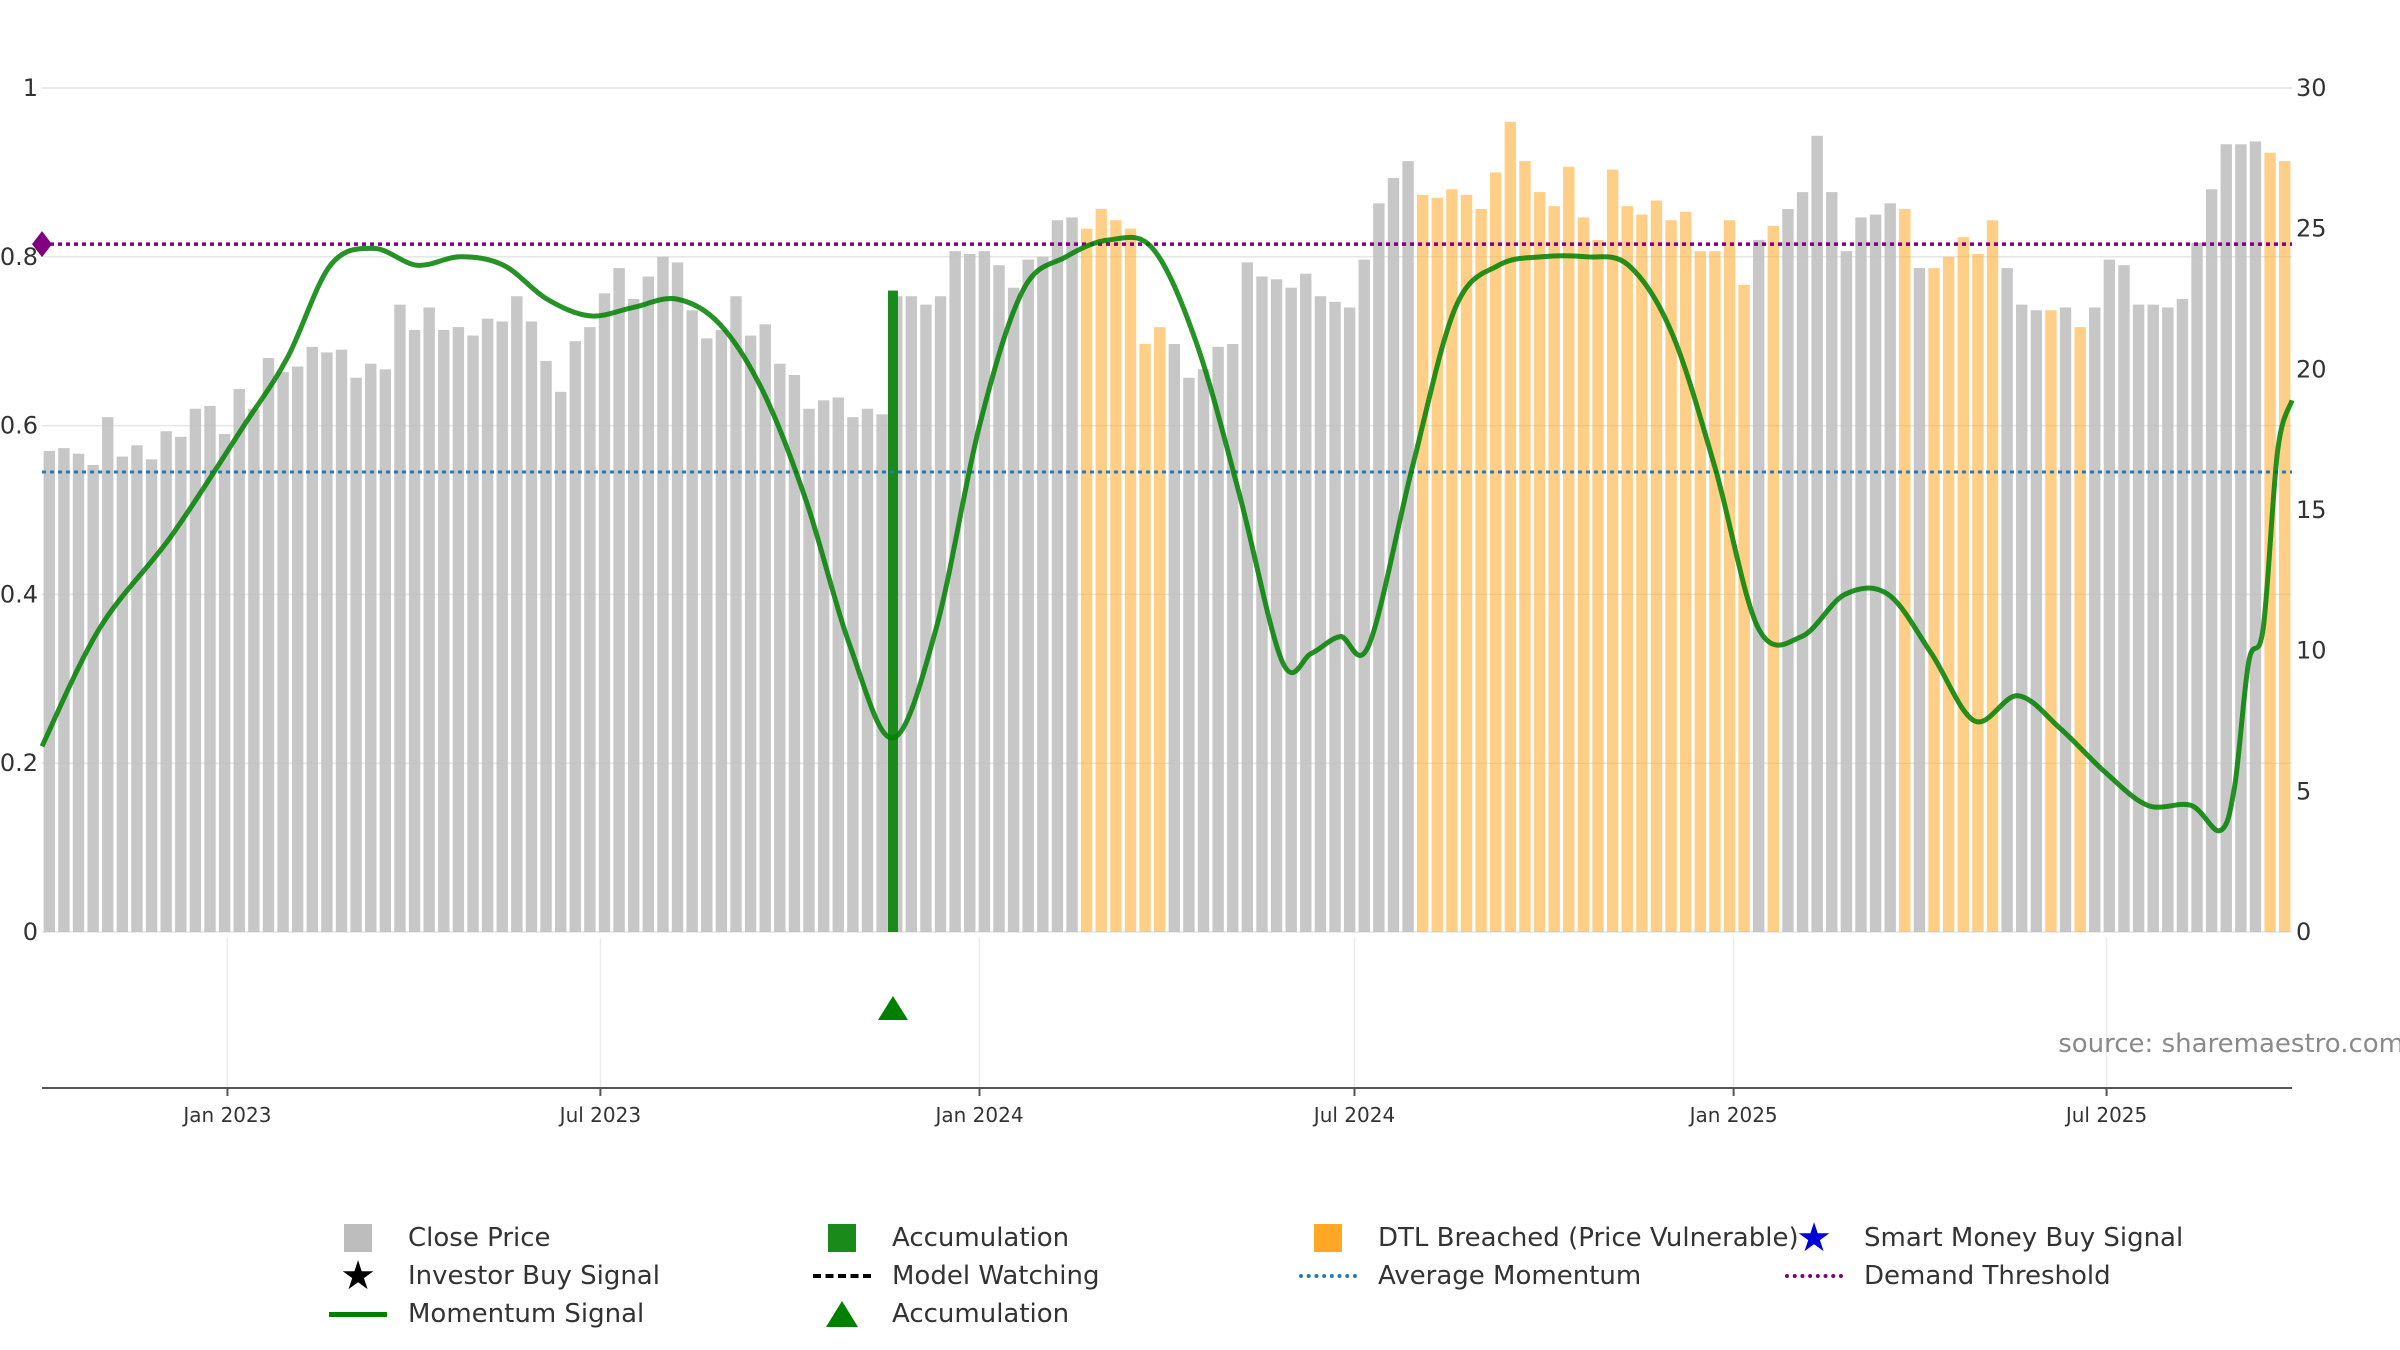  Describe the element at coordinates (358, 1276) in the screenshot. I see `black-star-icon: ★` at that location.